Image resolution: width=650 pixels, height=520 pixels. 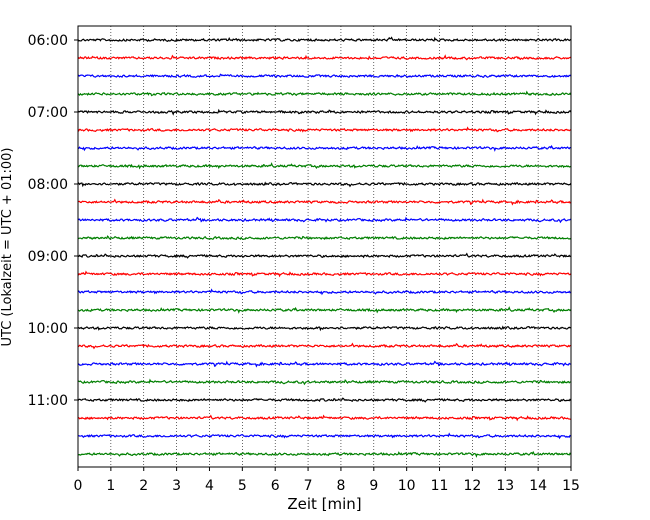 What do you see at coordinates (48, 401) in the screenshot?
I see `y-tick-label: 11:00` at bounding box center [48, 401].